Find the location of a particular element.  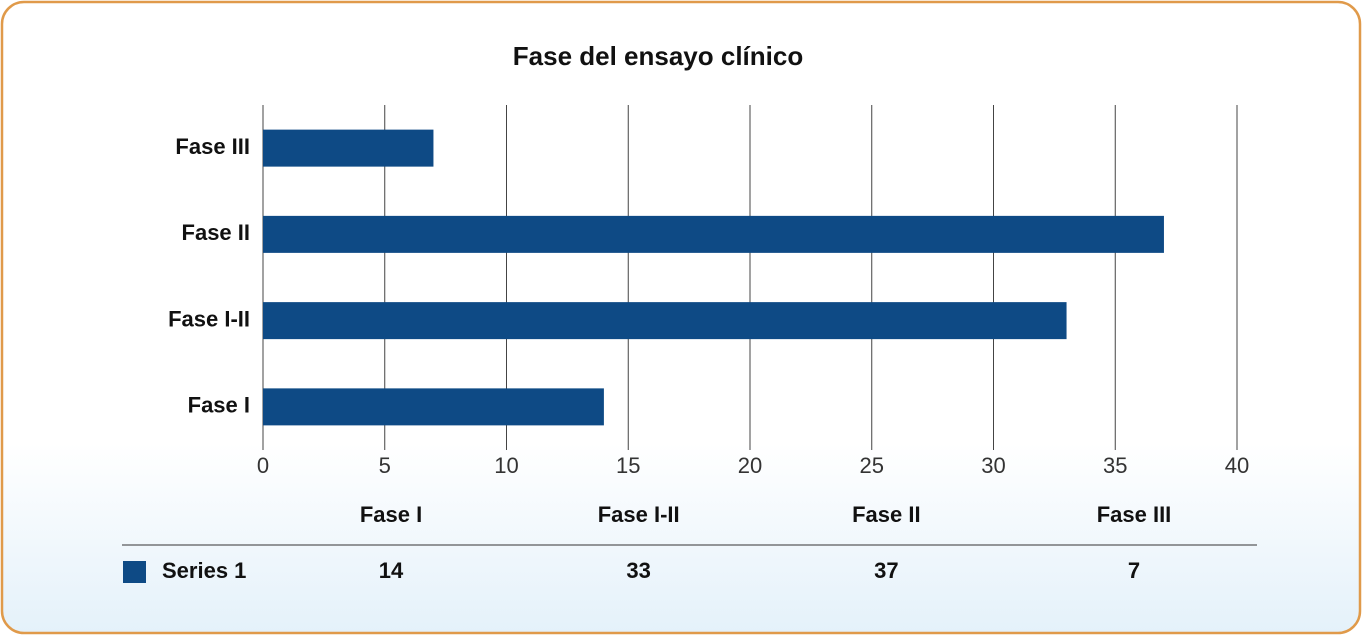

table-header: Fase III is located at coordinates (1134, 514).